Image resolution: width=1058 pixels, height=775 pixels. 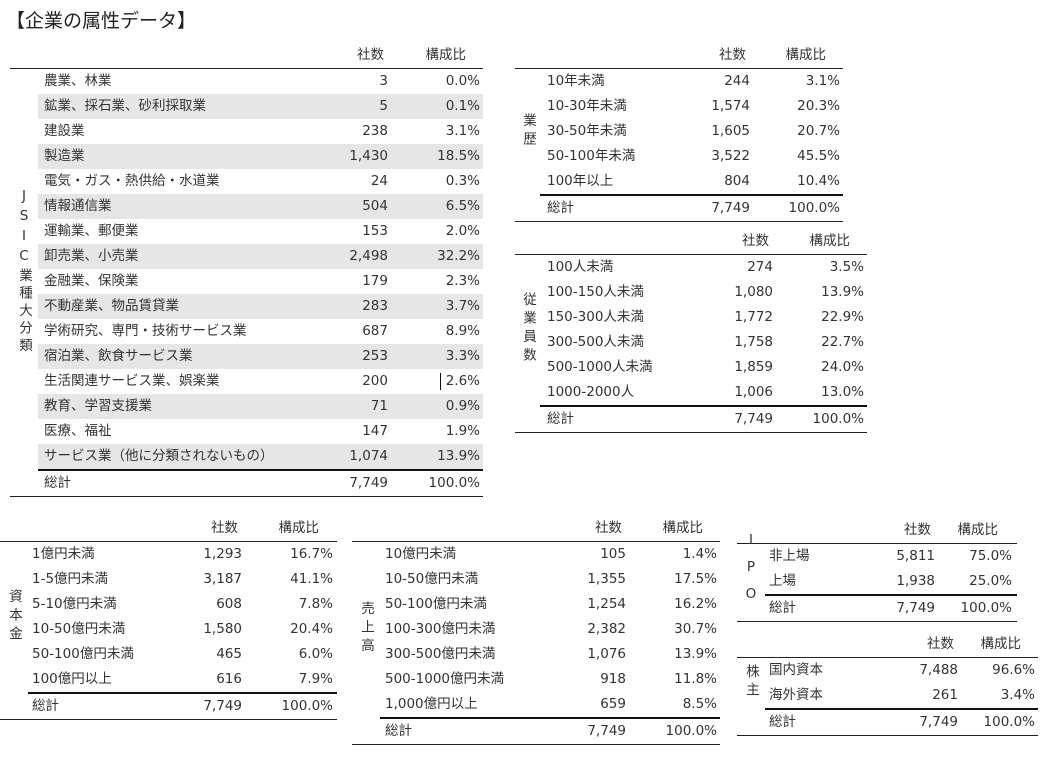 What do you see at coordinates (311, 579) in the screenshot?
I see `row-ratio: 41.1%` at bounding box center [311, 579].